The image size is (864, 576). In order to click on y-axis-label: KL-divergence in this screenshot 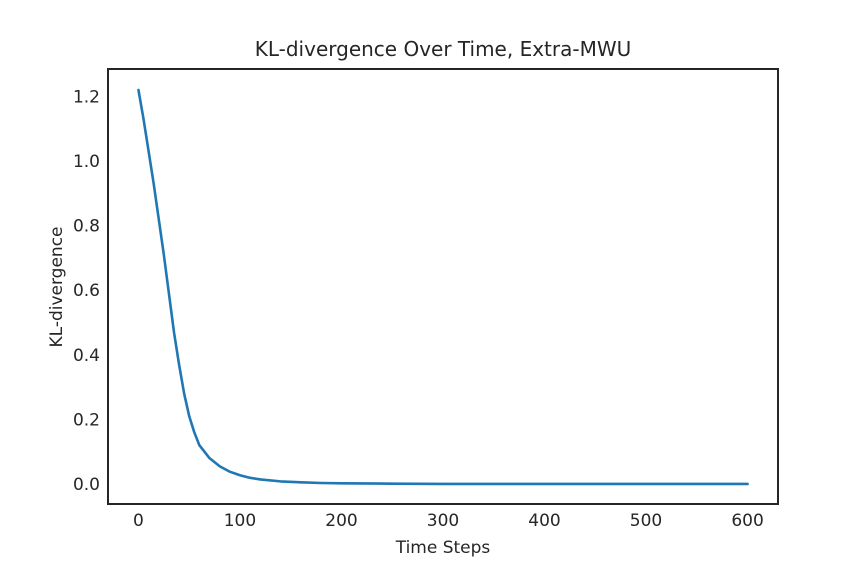, I will do `click(57, 286)`.